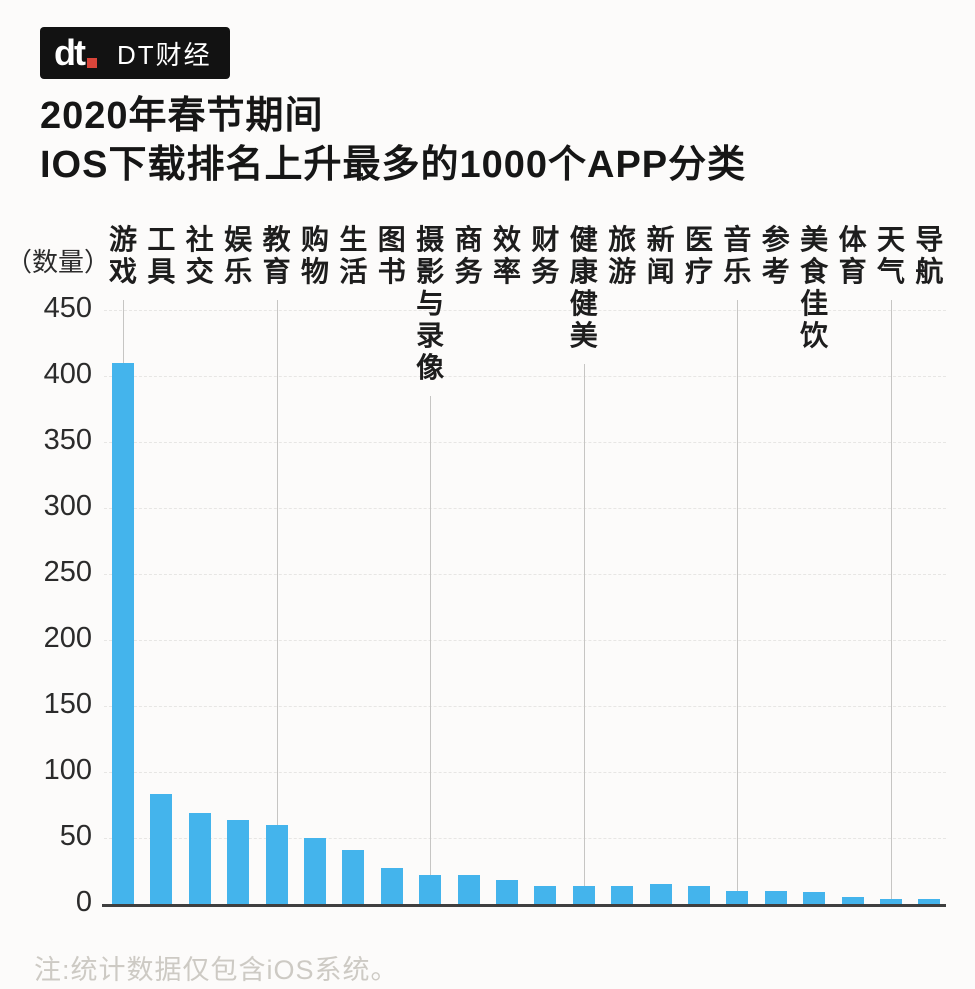 The image size is (975, 989). Describe the element at coordinates (393, 141) in the screenshot. I see `chart-title: 2020年春节期间 IOS下载排名上升最多的1000个APP分类` at that location.